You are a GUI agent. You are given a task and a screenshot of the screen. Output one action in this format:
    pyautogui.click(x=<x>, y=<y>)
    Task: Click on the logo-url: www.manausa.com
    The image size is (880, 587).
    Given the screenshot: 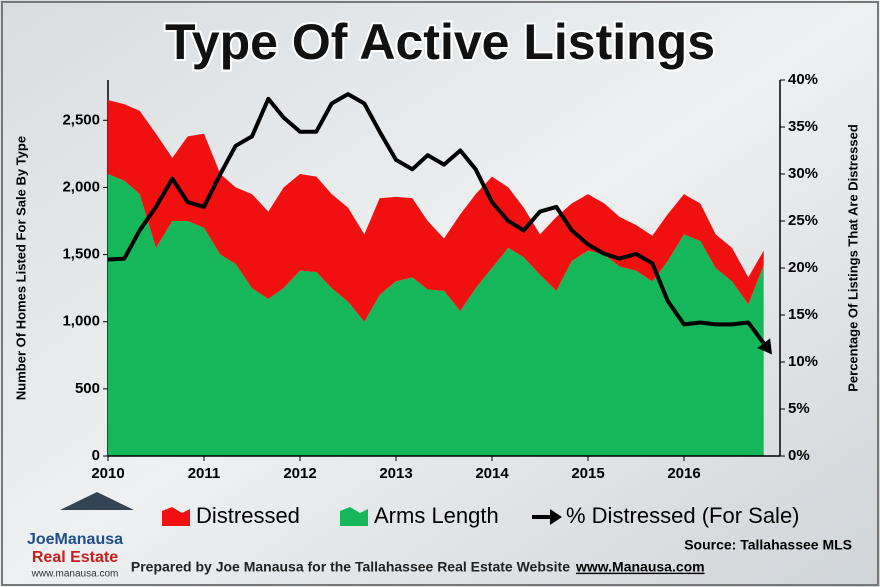 What is the action you would take?
    pyautogui.click(x=75, y=574)
    